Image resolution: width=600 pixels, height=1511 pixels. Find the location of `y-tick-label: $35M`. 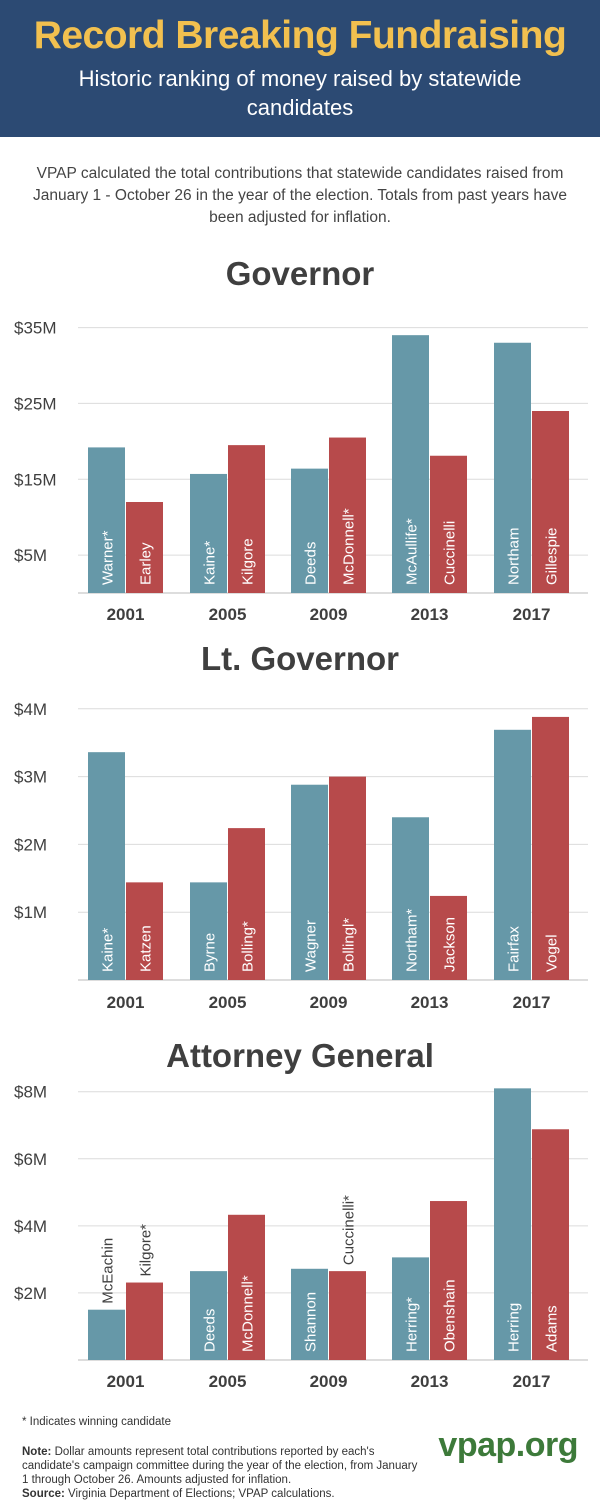

y-tick-label: $35M is located at coordinates (35, 328).